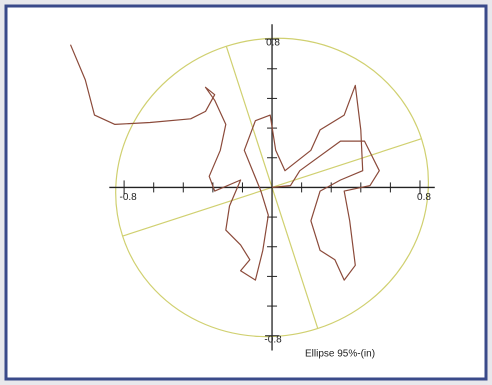  I want to click on ellipse-label: Ellipse 95%-(in), so click(340, 354).